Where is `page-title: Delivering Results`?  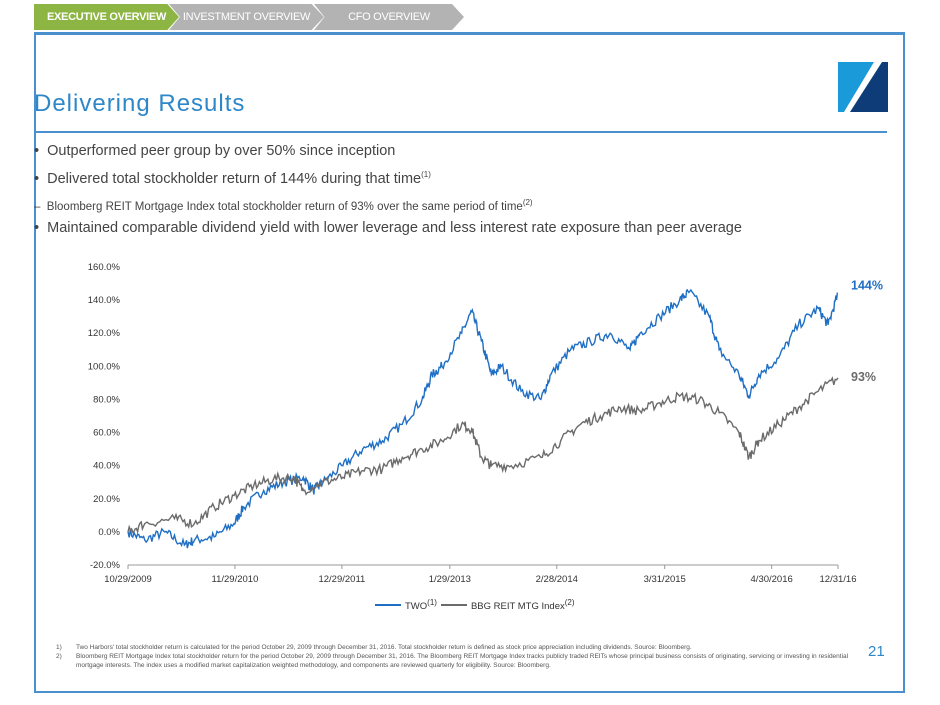 page-title: Delivering Results is located at coordinates (140, 103).